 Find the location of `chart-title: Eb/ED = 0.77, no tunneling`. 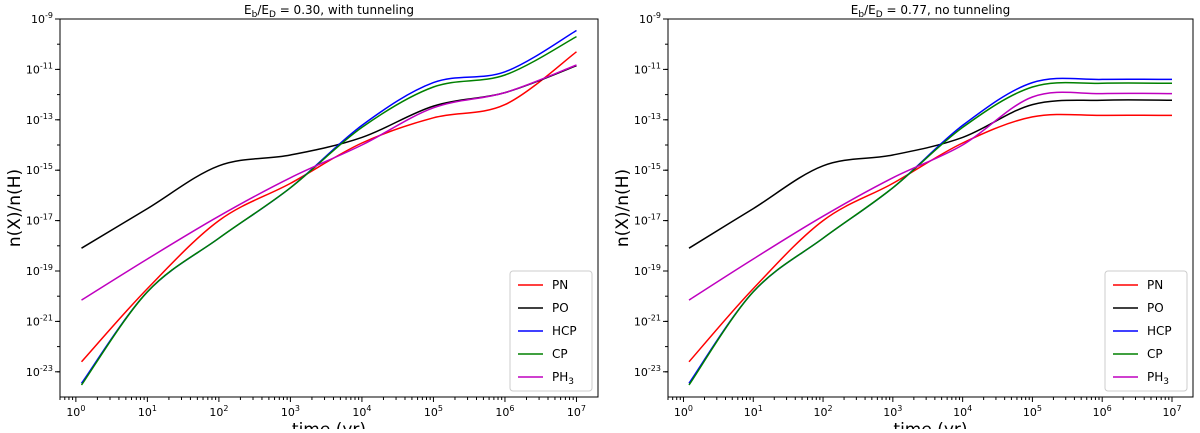

chart-title: Eb/ED = 0.77, no tunneling is located at coordinates (930, 11).